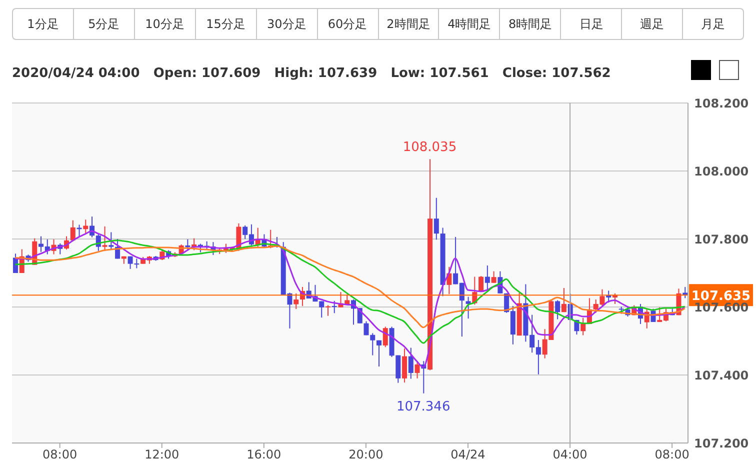  Describe the element at coordinates (423, 407) in the screenshot. I see `annotation: 107.346` at that location.